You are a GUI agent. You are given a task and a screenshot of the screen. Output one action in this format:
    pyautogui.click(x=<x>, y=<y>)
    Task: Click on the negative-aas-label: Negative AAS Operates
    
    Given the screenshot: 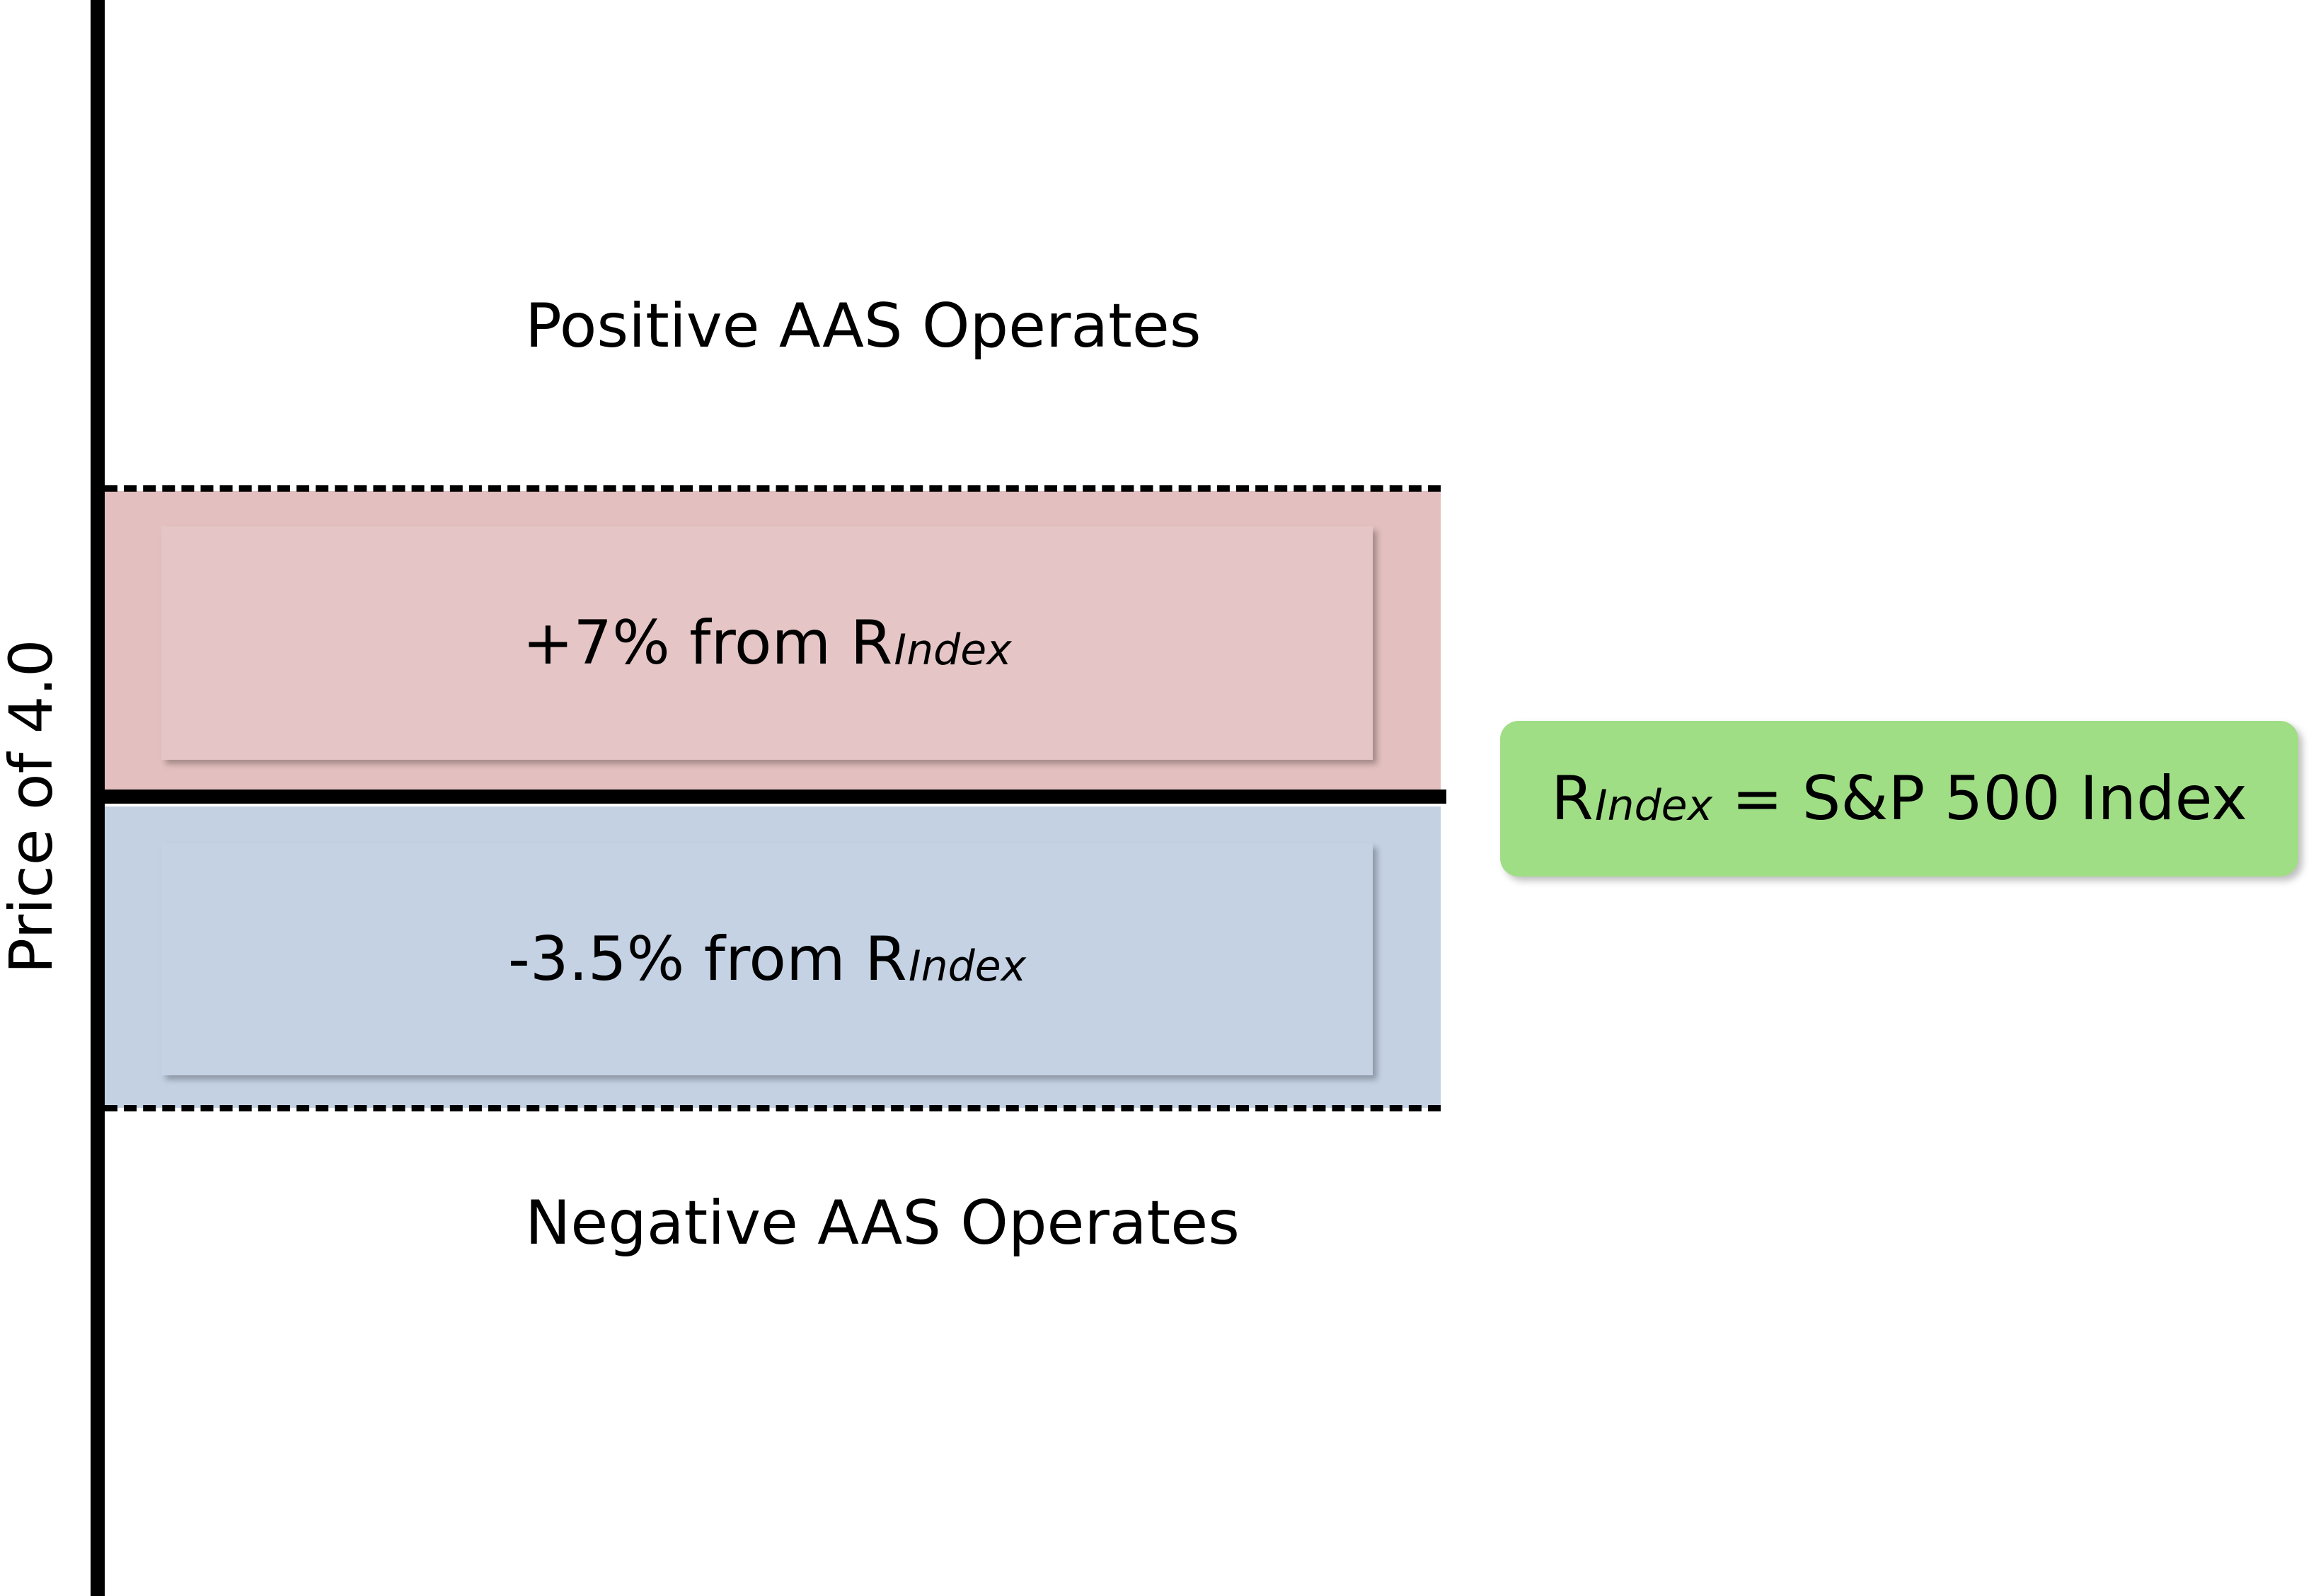 What is the action you would take?
    pyautogui.click(x=883, y=1223)
    